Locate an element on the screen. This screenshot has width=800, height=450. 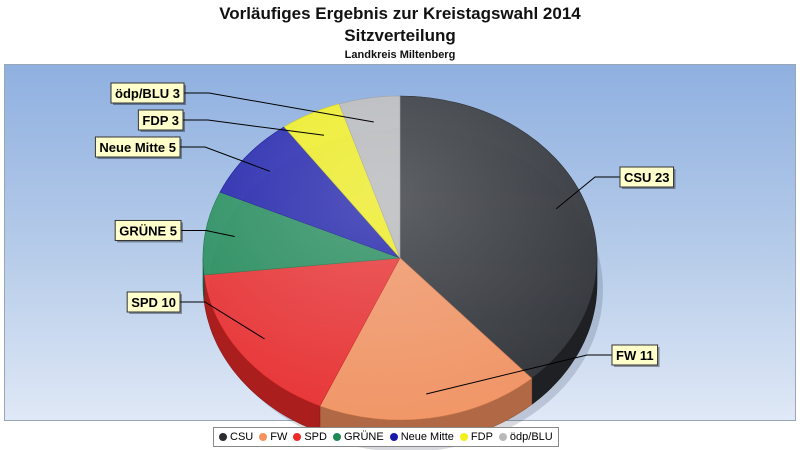
callout-text: FW 11 is located at coordinates (635, 355).